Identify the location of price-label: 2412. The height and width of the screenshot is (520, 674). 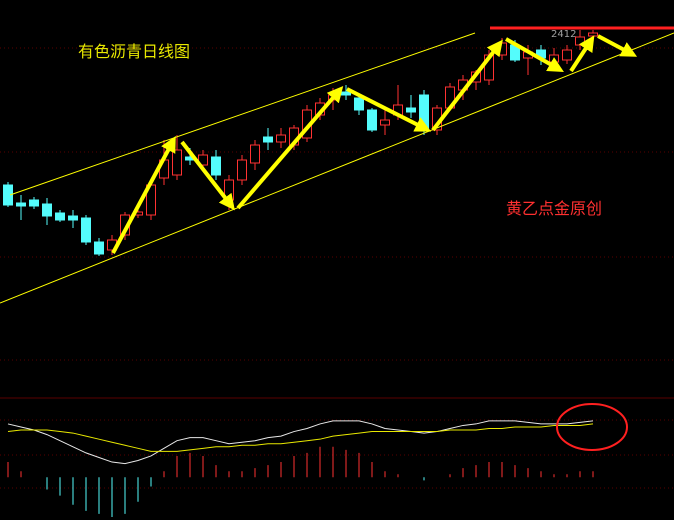
(563, 34).